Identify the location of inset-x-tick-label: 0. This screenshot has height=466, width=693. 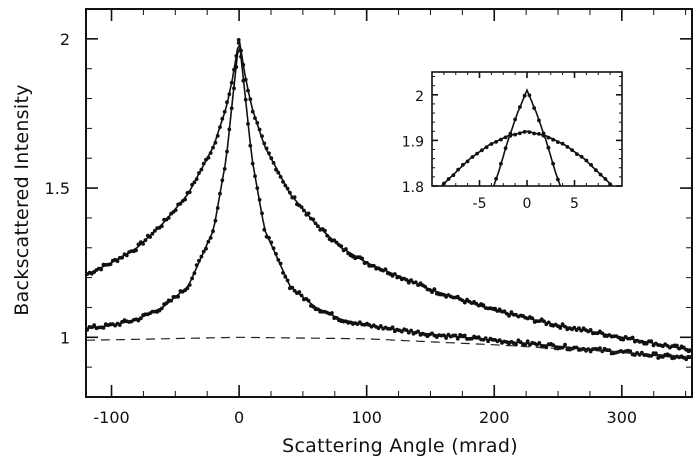
(527, 204).